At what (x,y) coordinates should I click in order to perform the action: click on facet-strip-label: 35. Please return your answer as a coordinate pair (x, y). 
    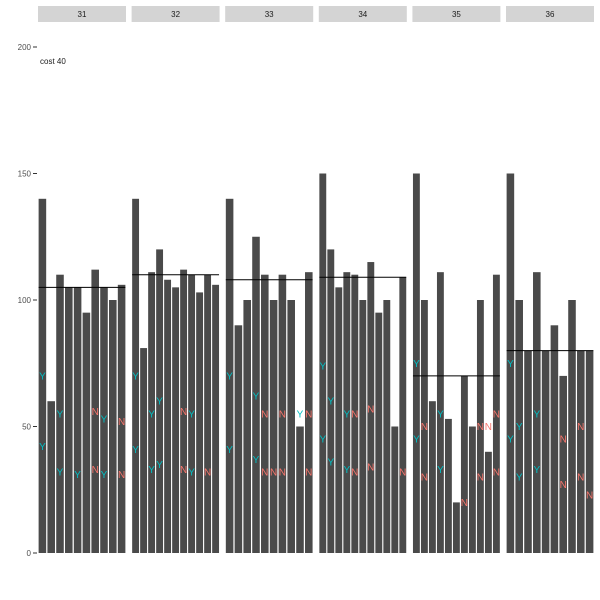
    Looking at the image, I should click on (456, 14).